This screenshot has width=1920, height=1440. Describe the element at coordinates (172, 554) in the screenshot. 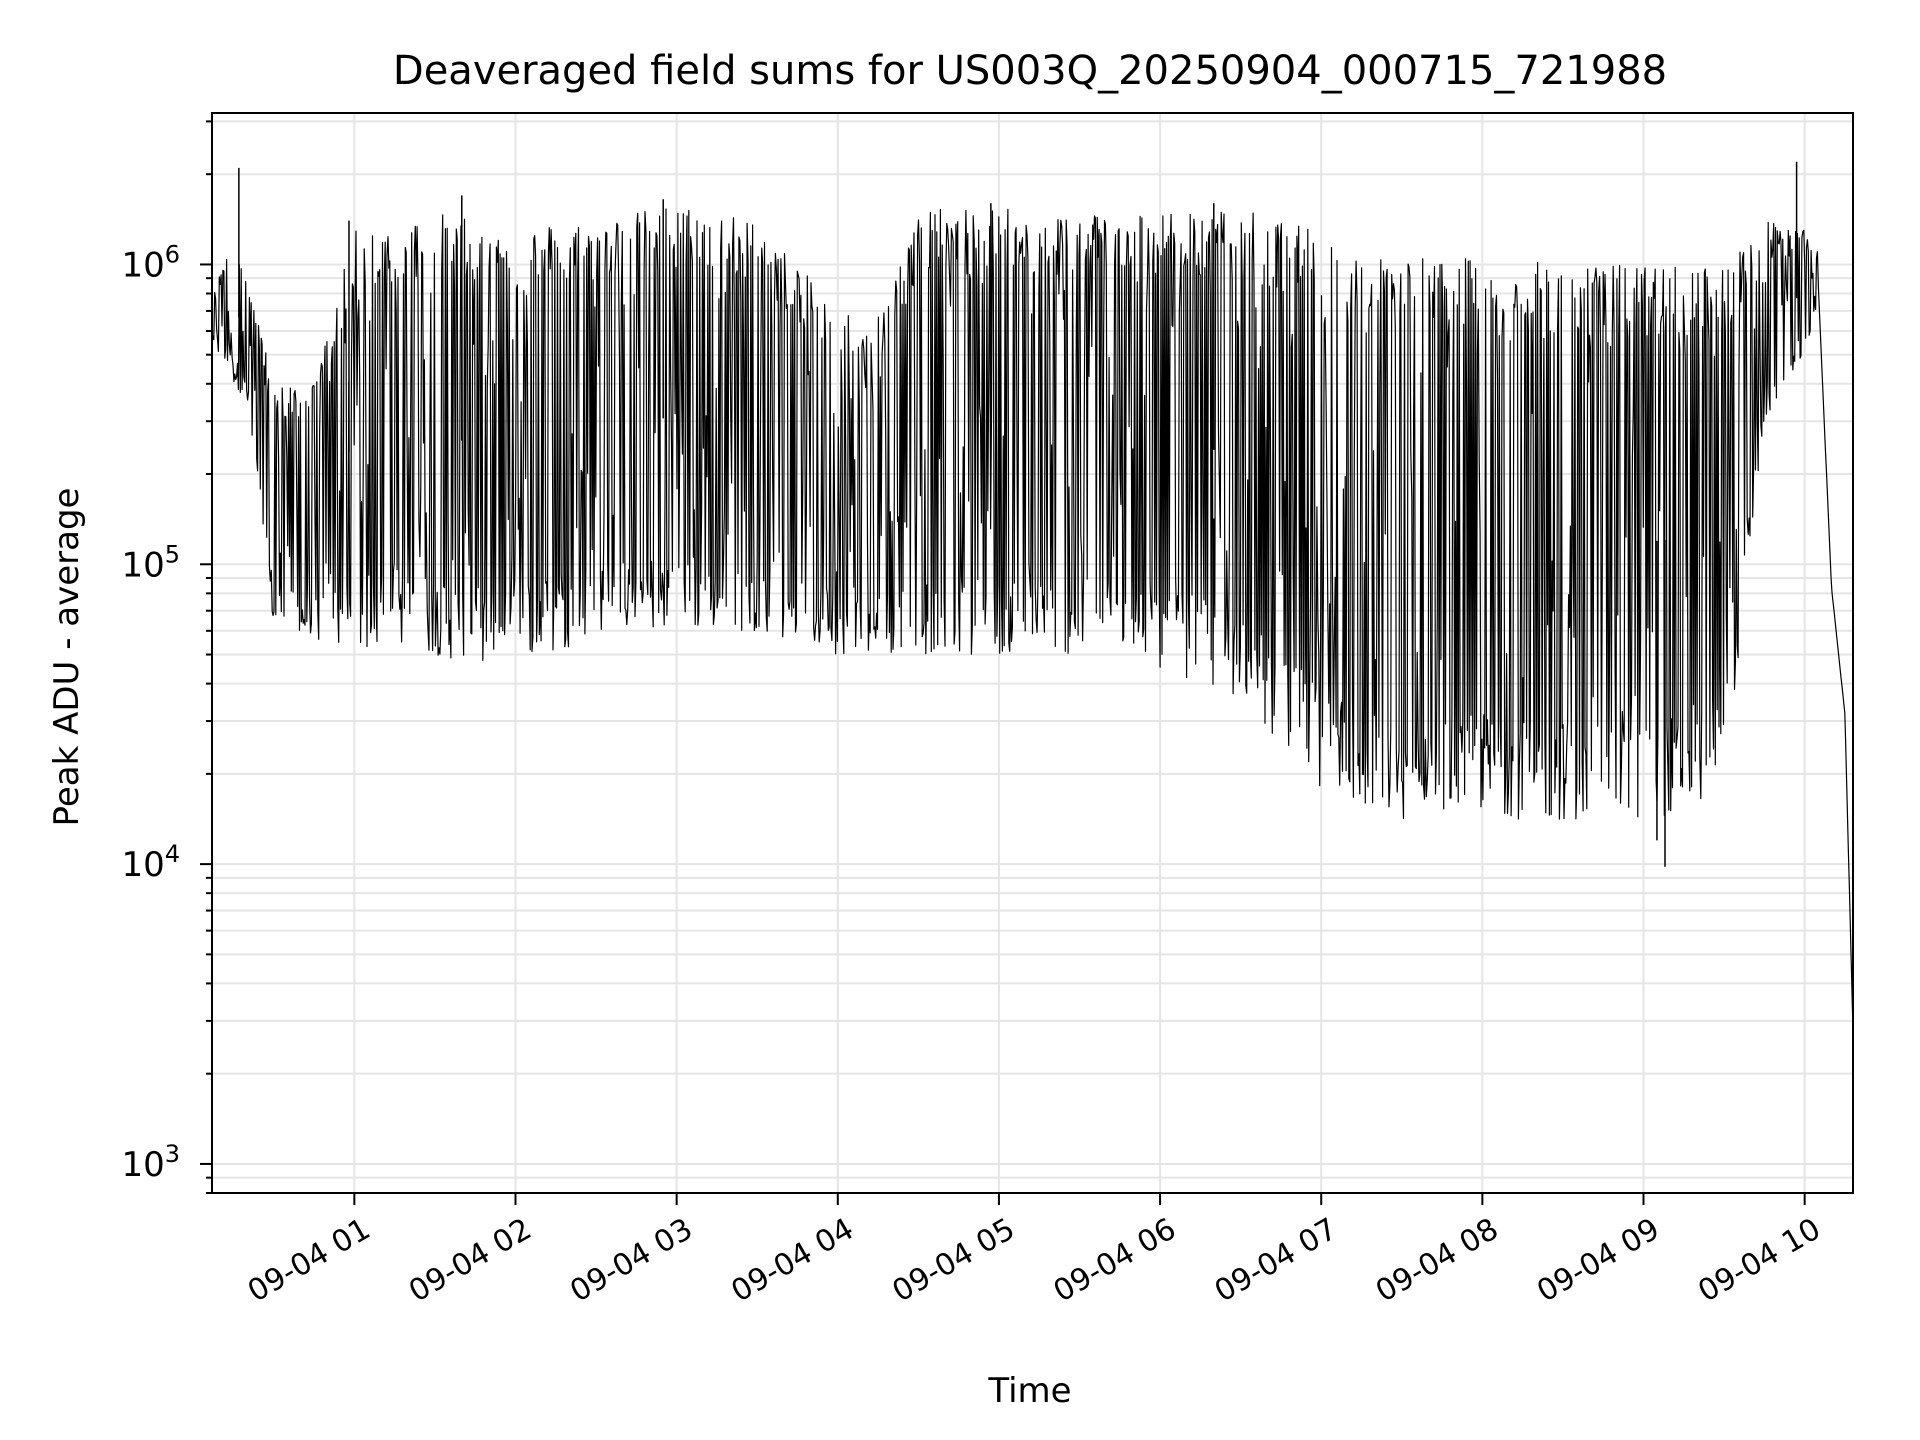

I see `y-tick-exponent: 5` at that location.